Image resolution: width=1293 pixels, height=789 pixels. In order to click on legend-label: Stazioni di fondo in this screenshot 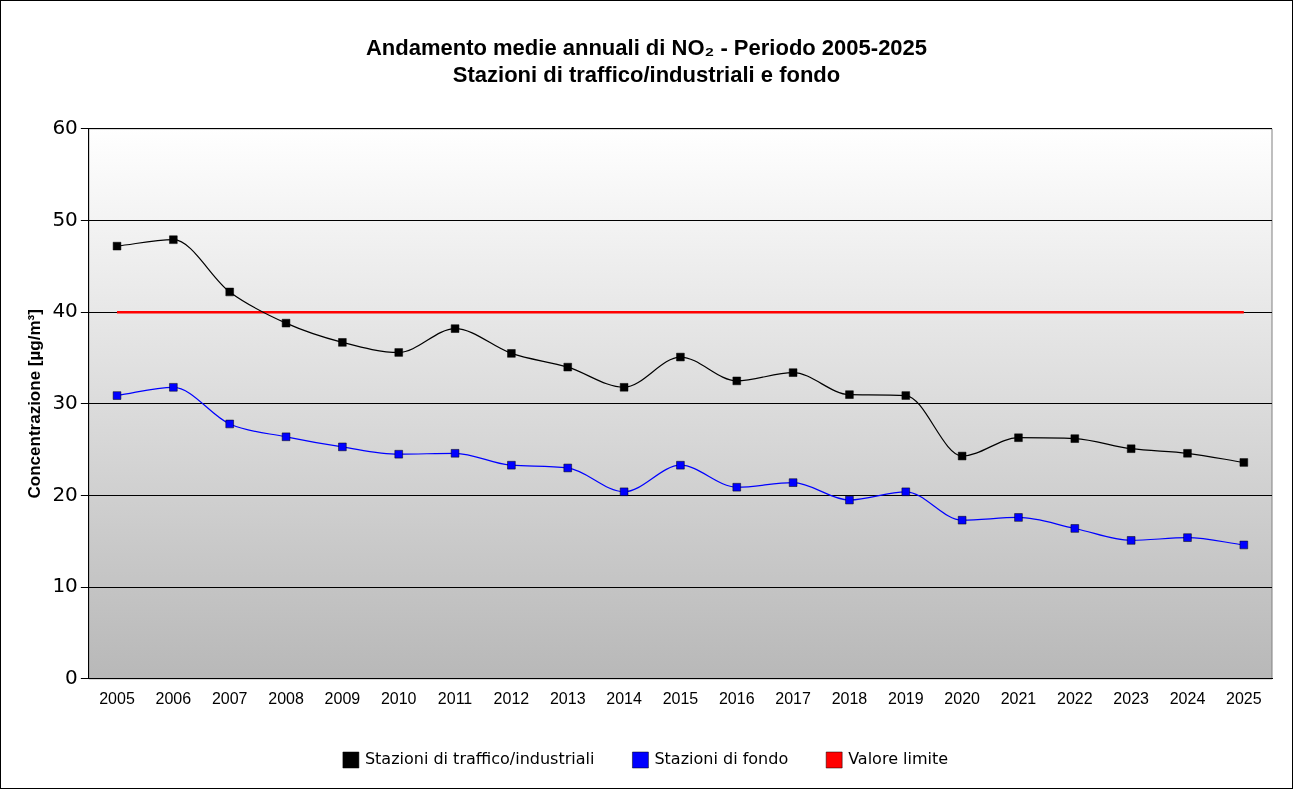, I will do `click(721, 759)`.